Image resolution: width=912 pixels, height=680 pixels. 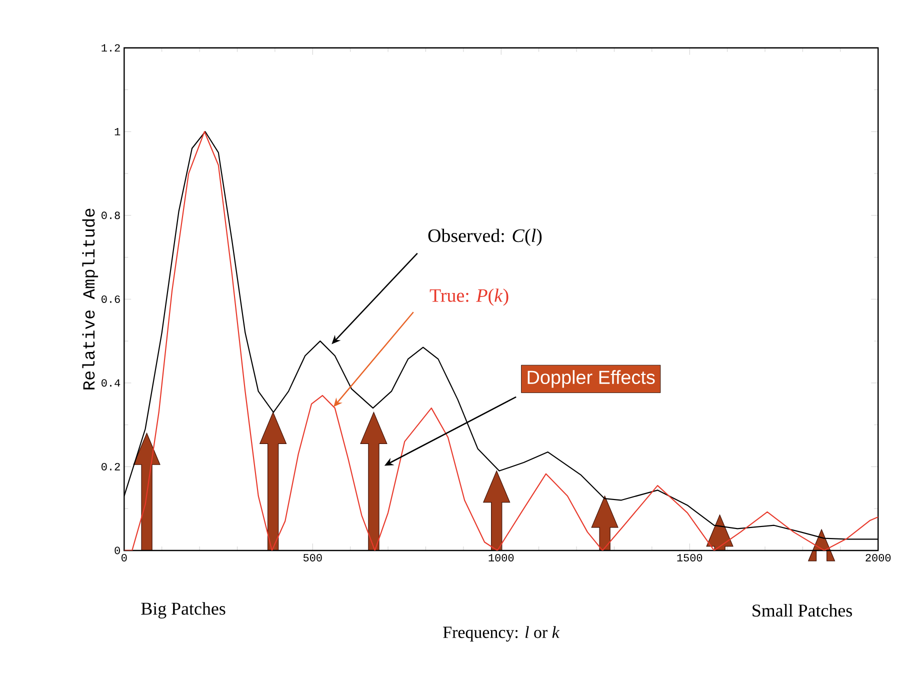 What do you see at coordinates (111, 299) in the screenshot?
I see `y-tick-label: 0.6` at bounding box center [111, 299].